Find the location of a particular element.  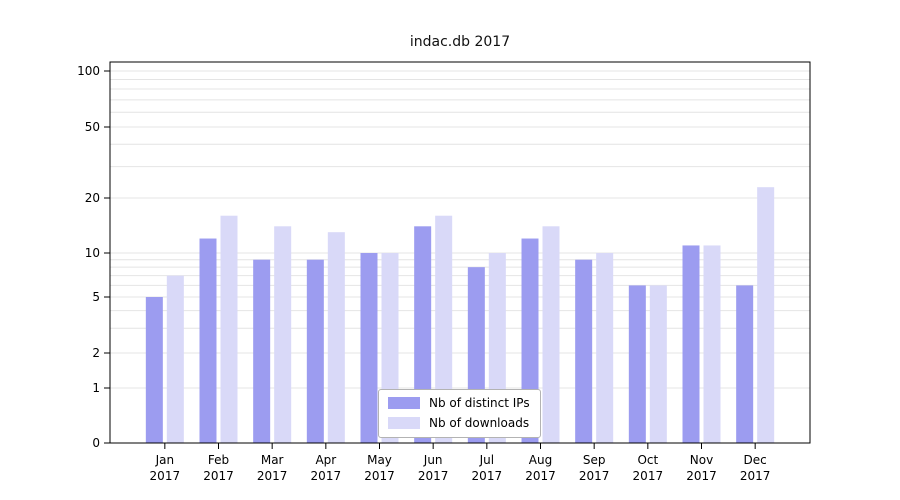

y-tick-label: 20 is located at coordinates (92, 198).